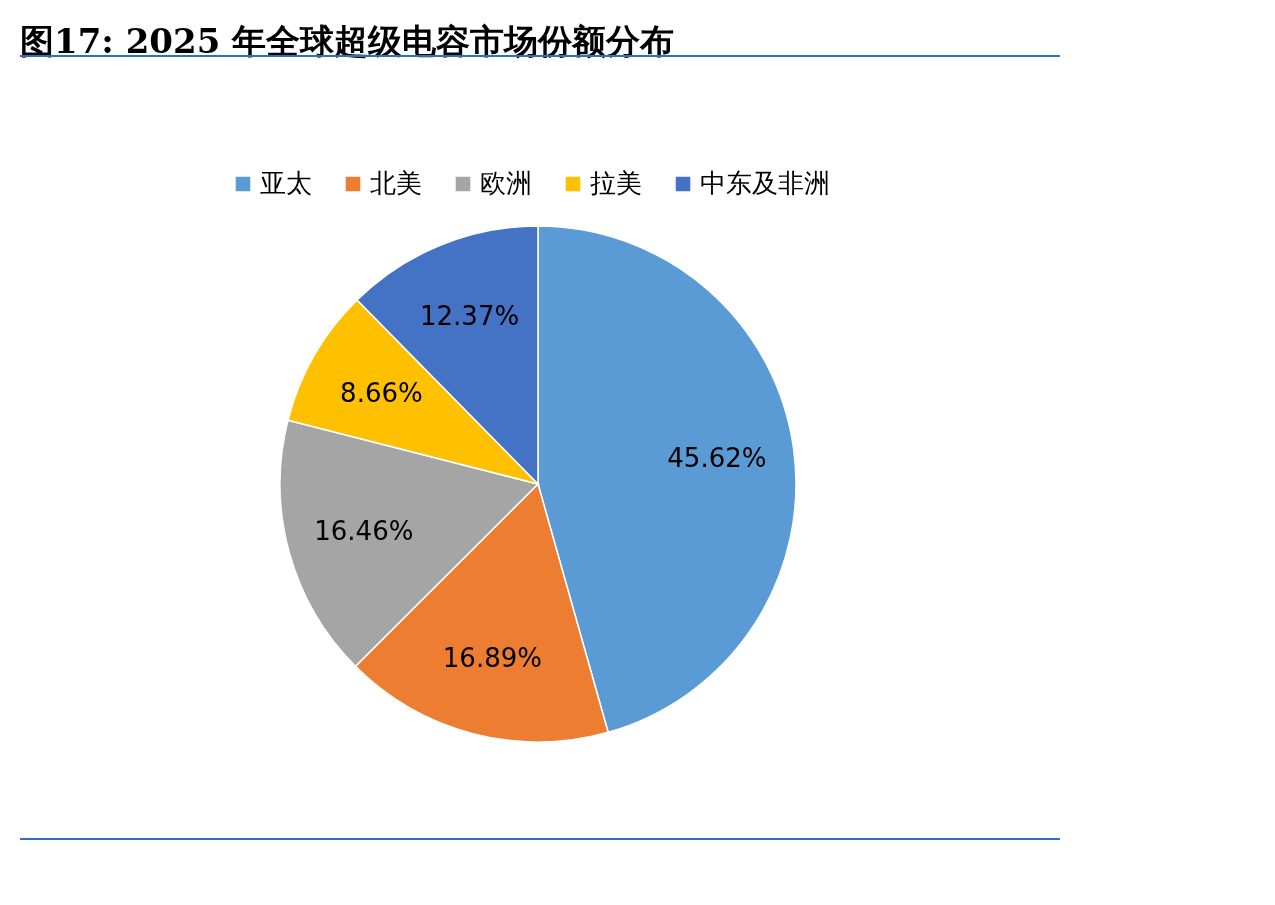  What do you see at coordinates (396, 183) in the screenshot?
I see `legend-label: 北美` at bounding box center [396, 183].